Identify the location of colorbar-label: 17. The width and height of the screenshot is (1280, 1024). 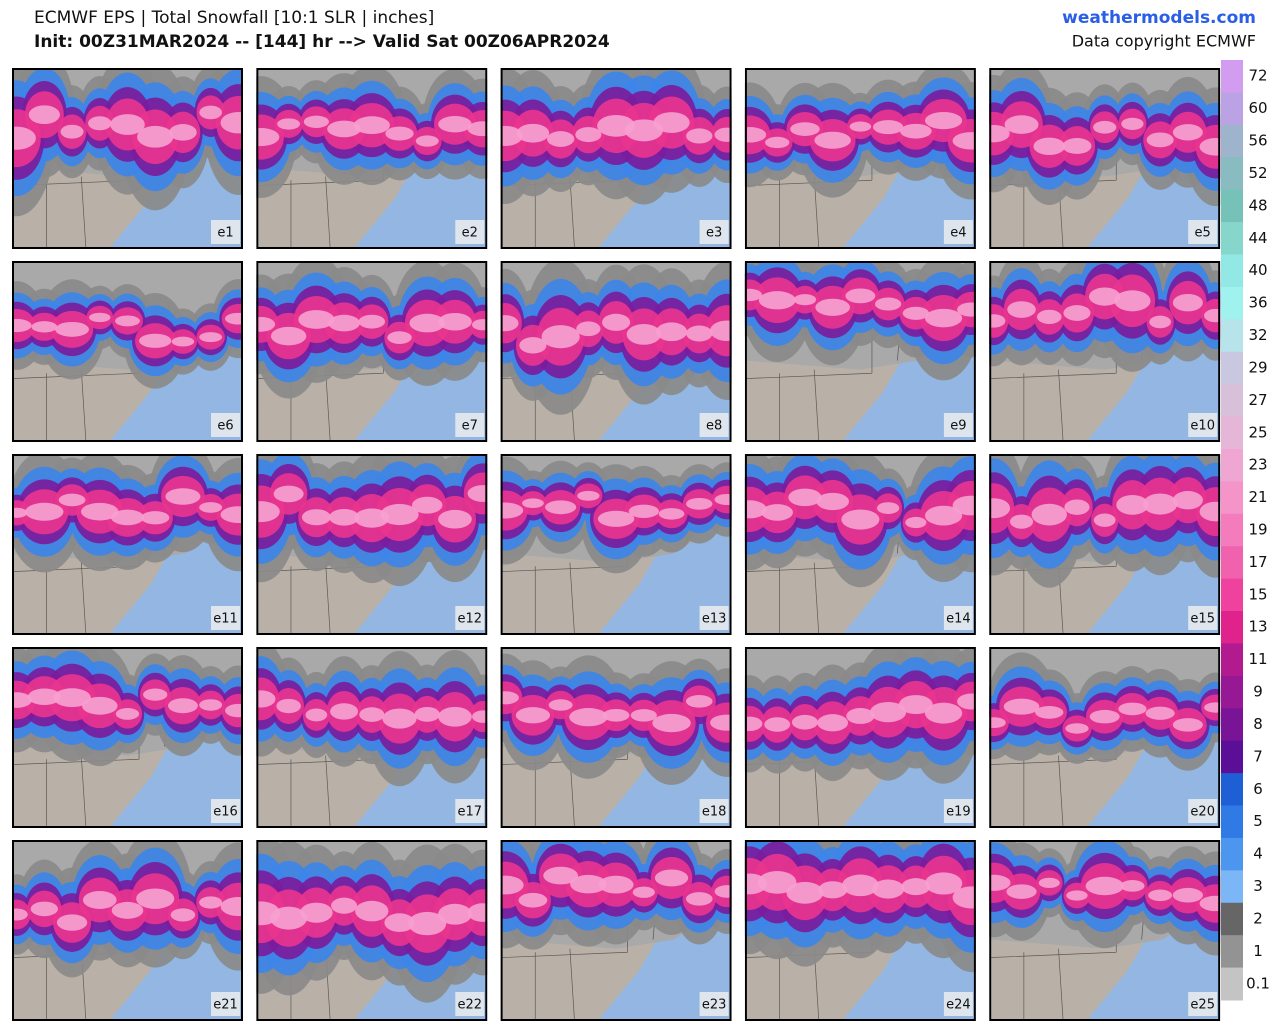
(1257, 562).